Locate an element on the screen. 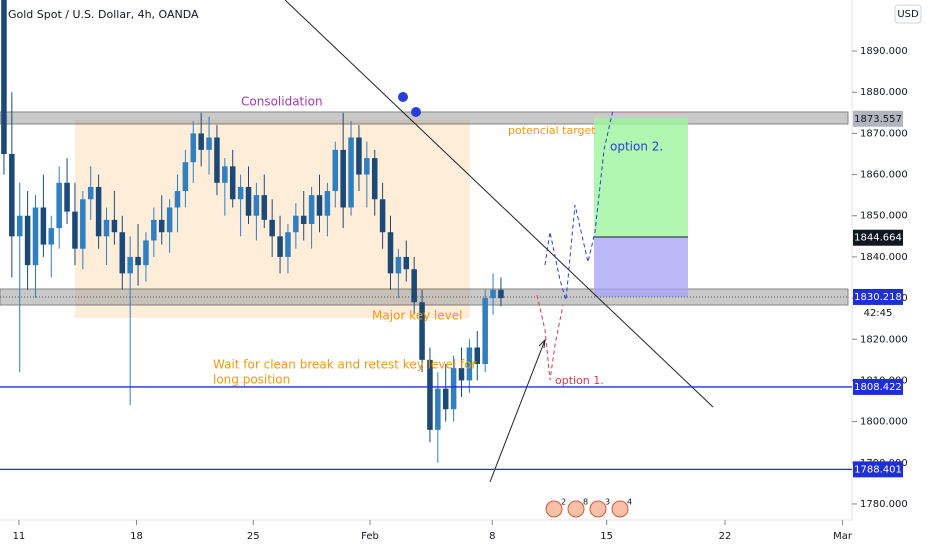  x-tick-label: 22 is located at coordinates (725, 536).